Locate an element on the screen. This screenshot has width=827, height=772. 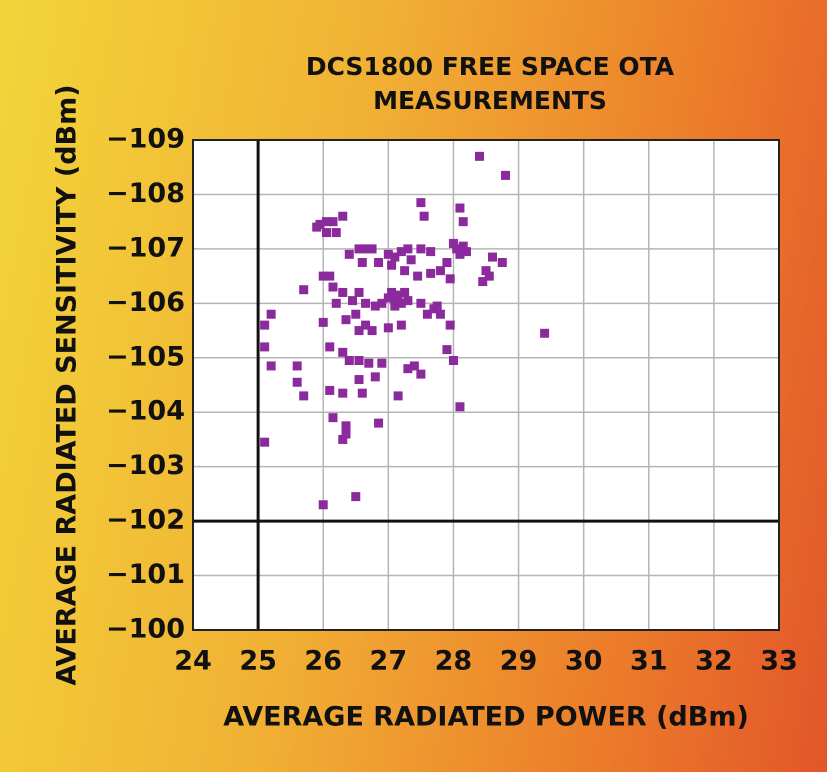
y-tick-label: −108 is located at coordinates (145, 193).